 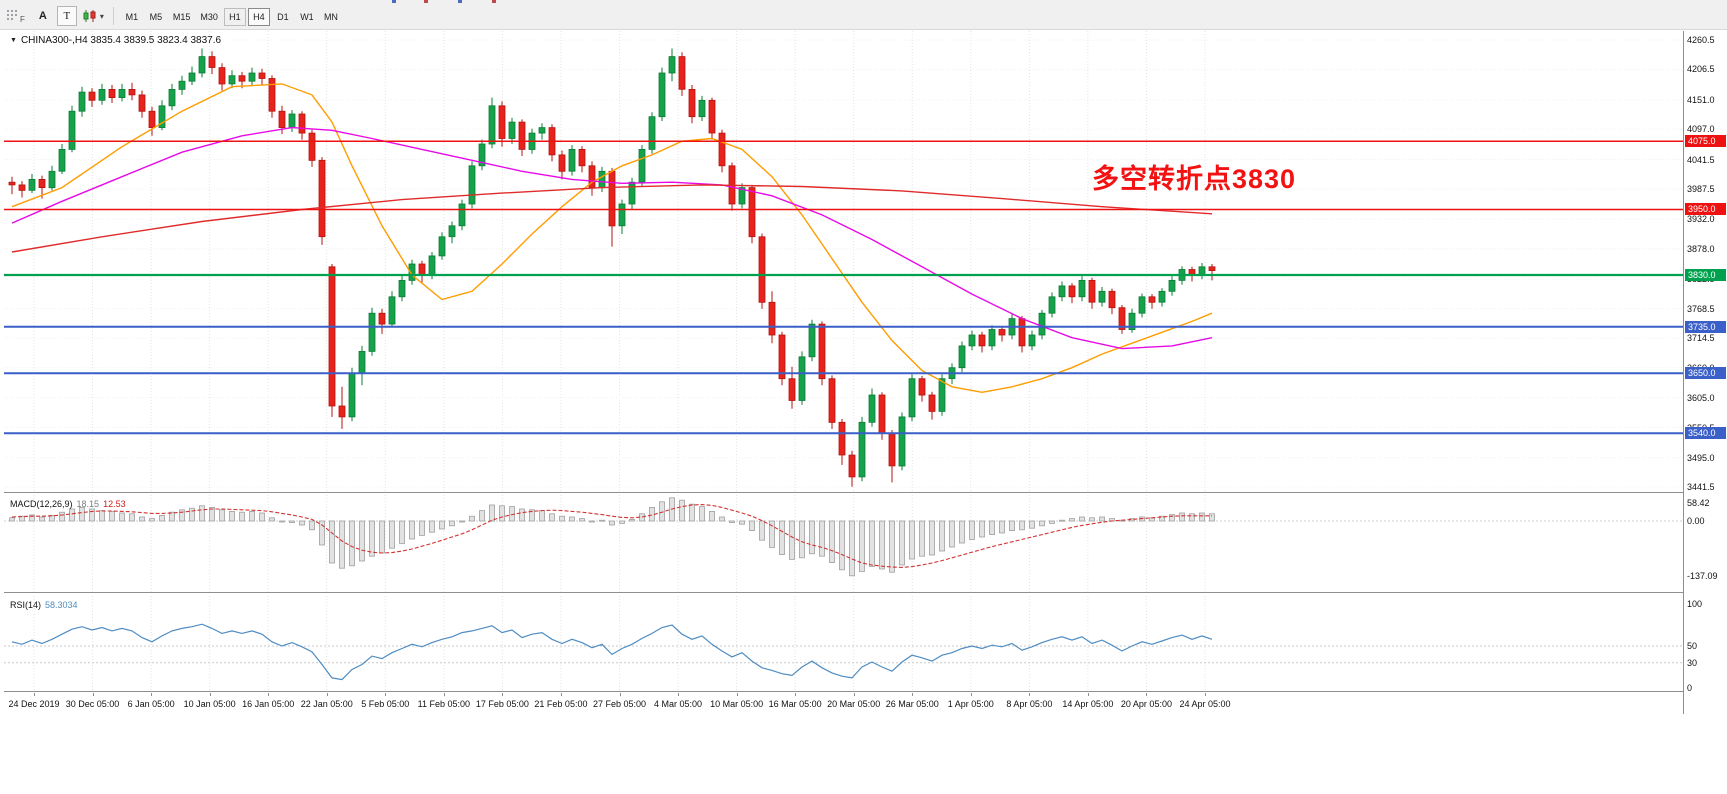 I want to click on price-tick-label: 3932.0, so click(x=1701, y=219).